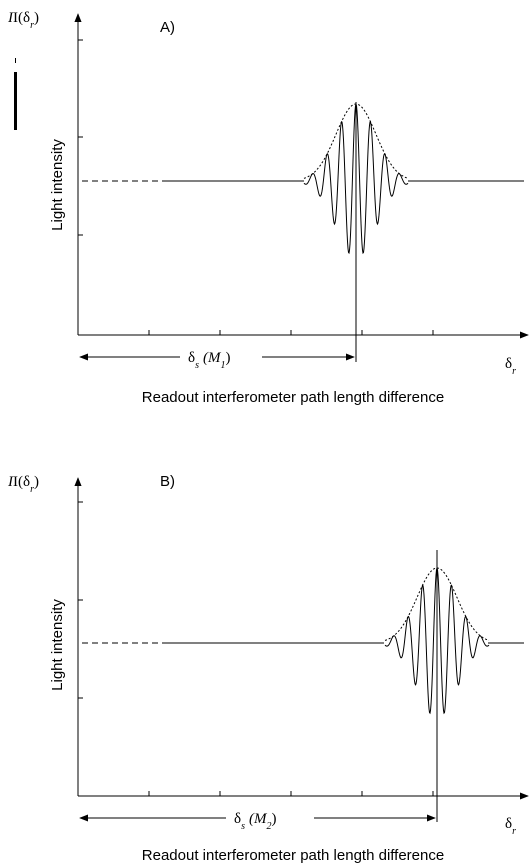 This screenshot has height=866, width=531. I want to click on panel-tag: B), so click(167, 481).